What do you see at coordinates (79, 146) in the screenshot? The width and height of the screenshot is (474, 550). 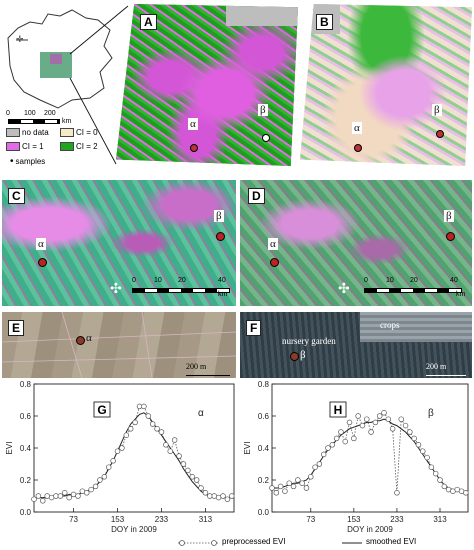 I see `legend-ci-2: CI = 2` at bounding box center [79, 146].